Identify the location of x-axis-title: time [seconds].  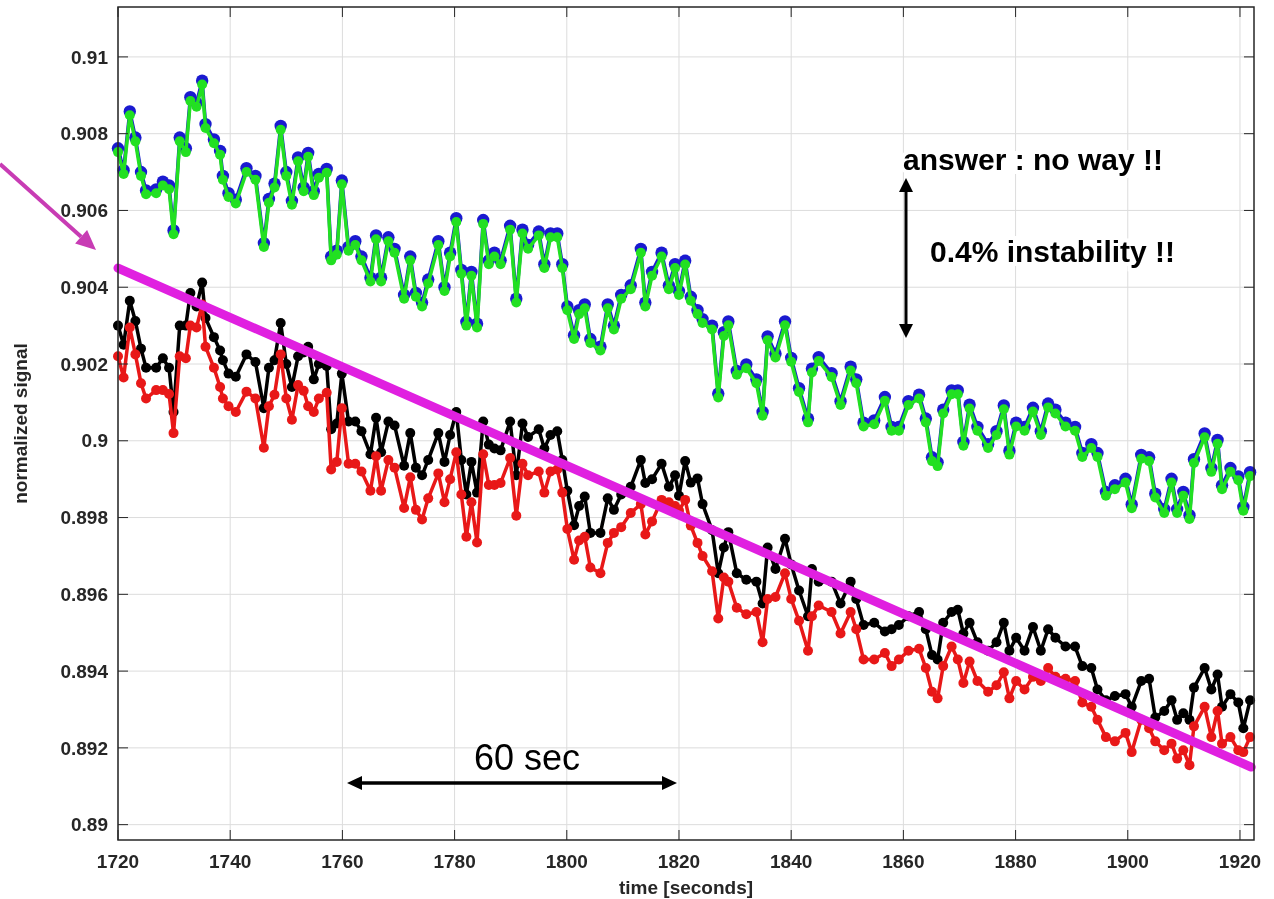
(686, 887).